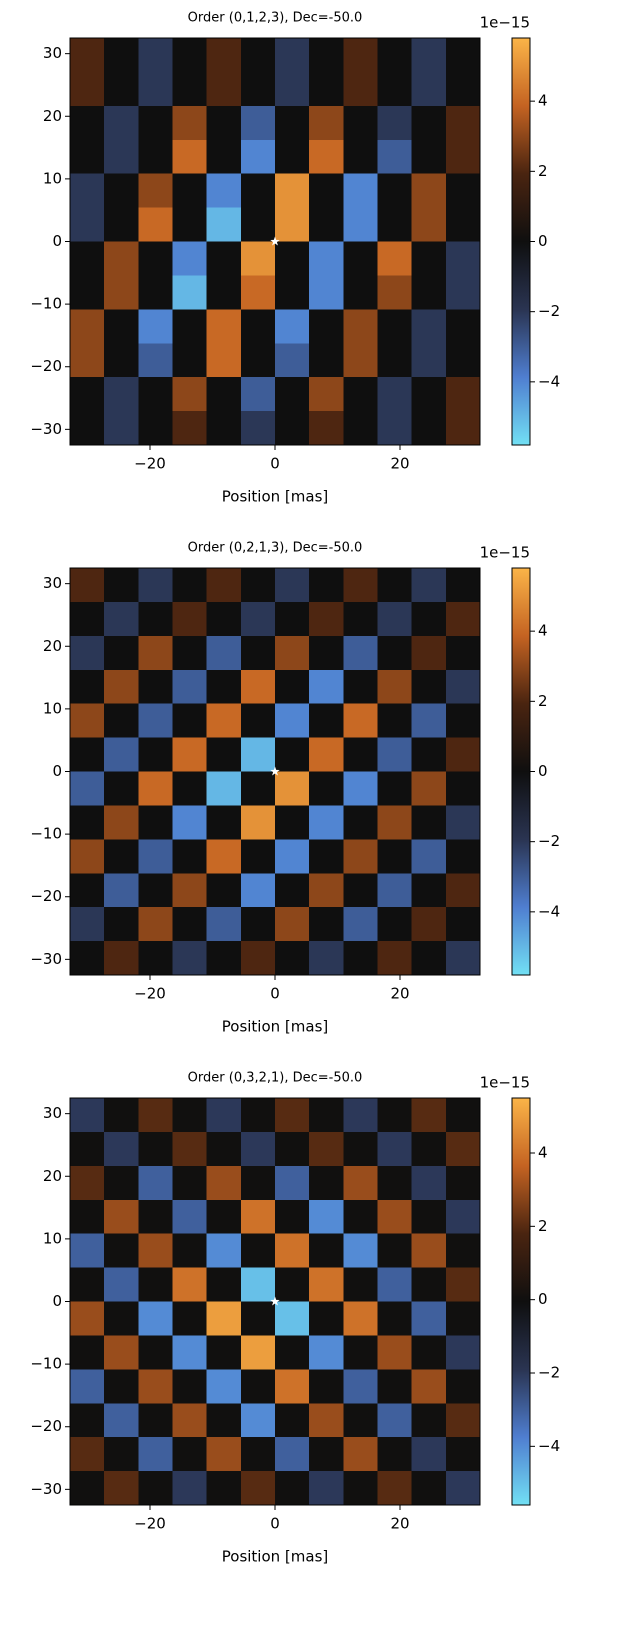 The width and height of the screenshot is (619, 1649). Describe the element at coordinates (543, 631) in the screenshot. I see `colorbar-tick-label: 4` at that location.